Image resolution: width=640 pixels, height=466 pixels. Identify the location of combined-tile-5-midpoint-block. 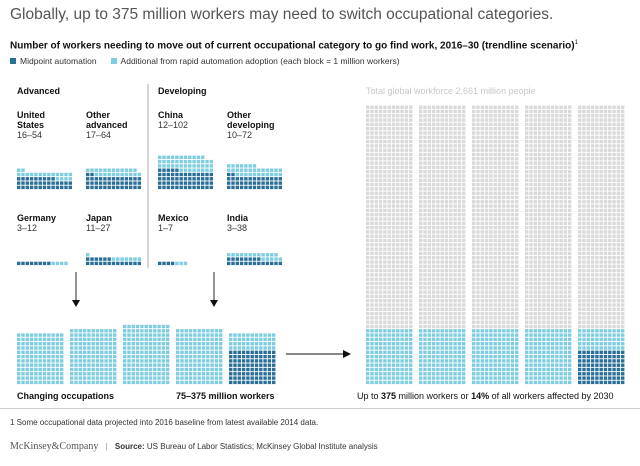
(235, 365).